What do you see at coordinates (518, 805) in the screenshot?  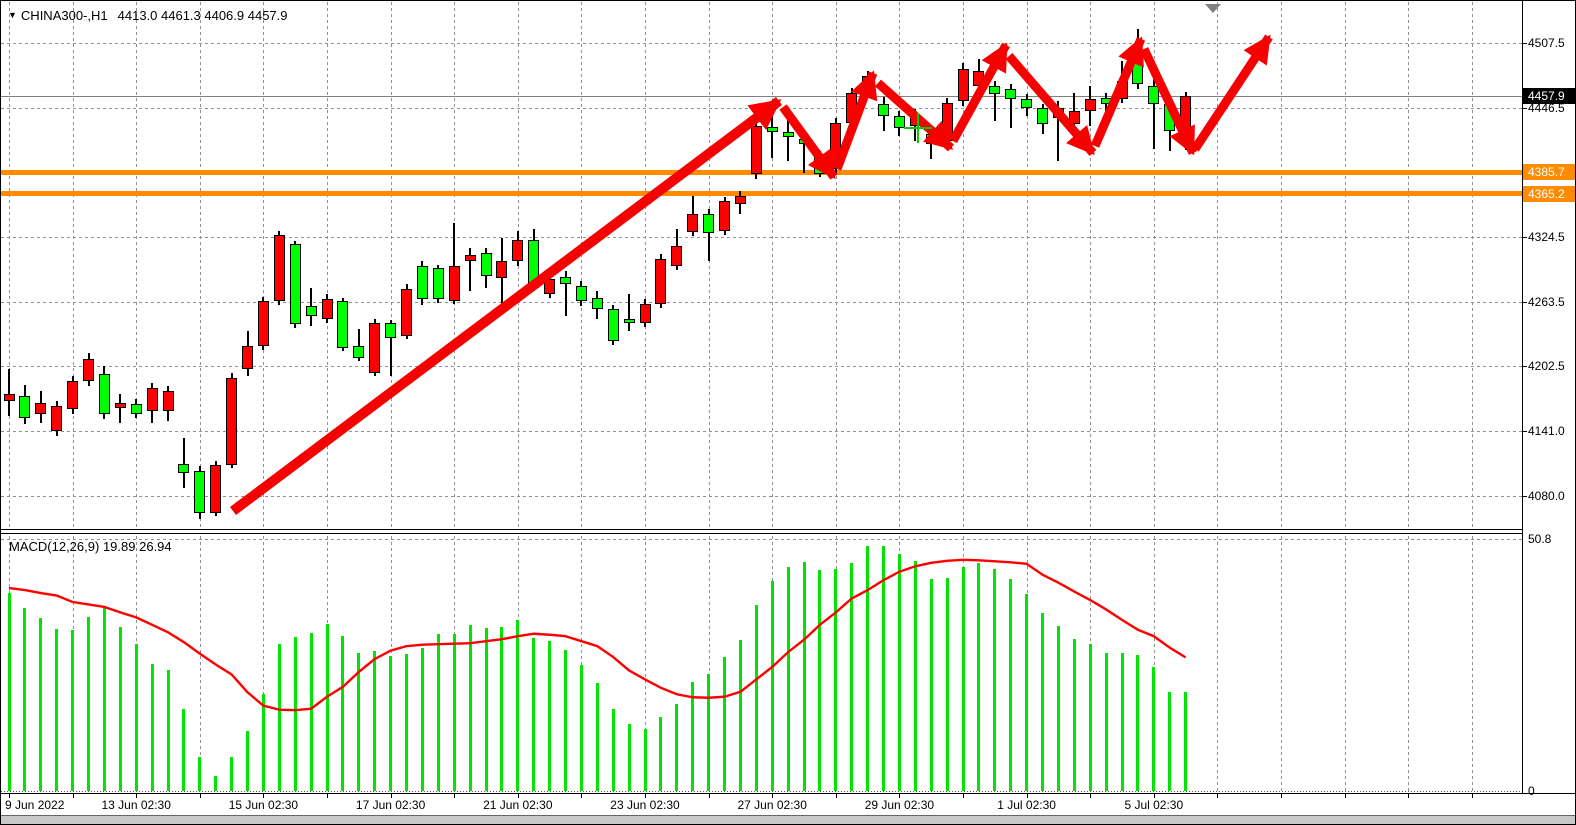 I see `time-tick-label: 21 Jun 02:30` at bounding box center [518, 805].